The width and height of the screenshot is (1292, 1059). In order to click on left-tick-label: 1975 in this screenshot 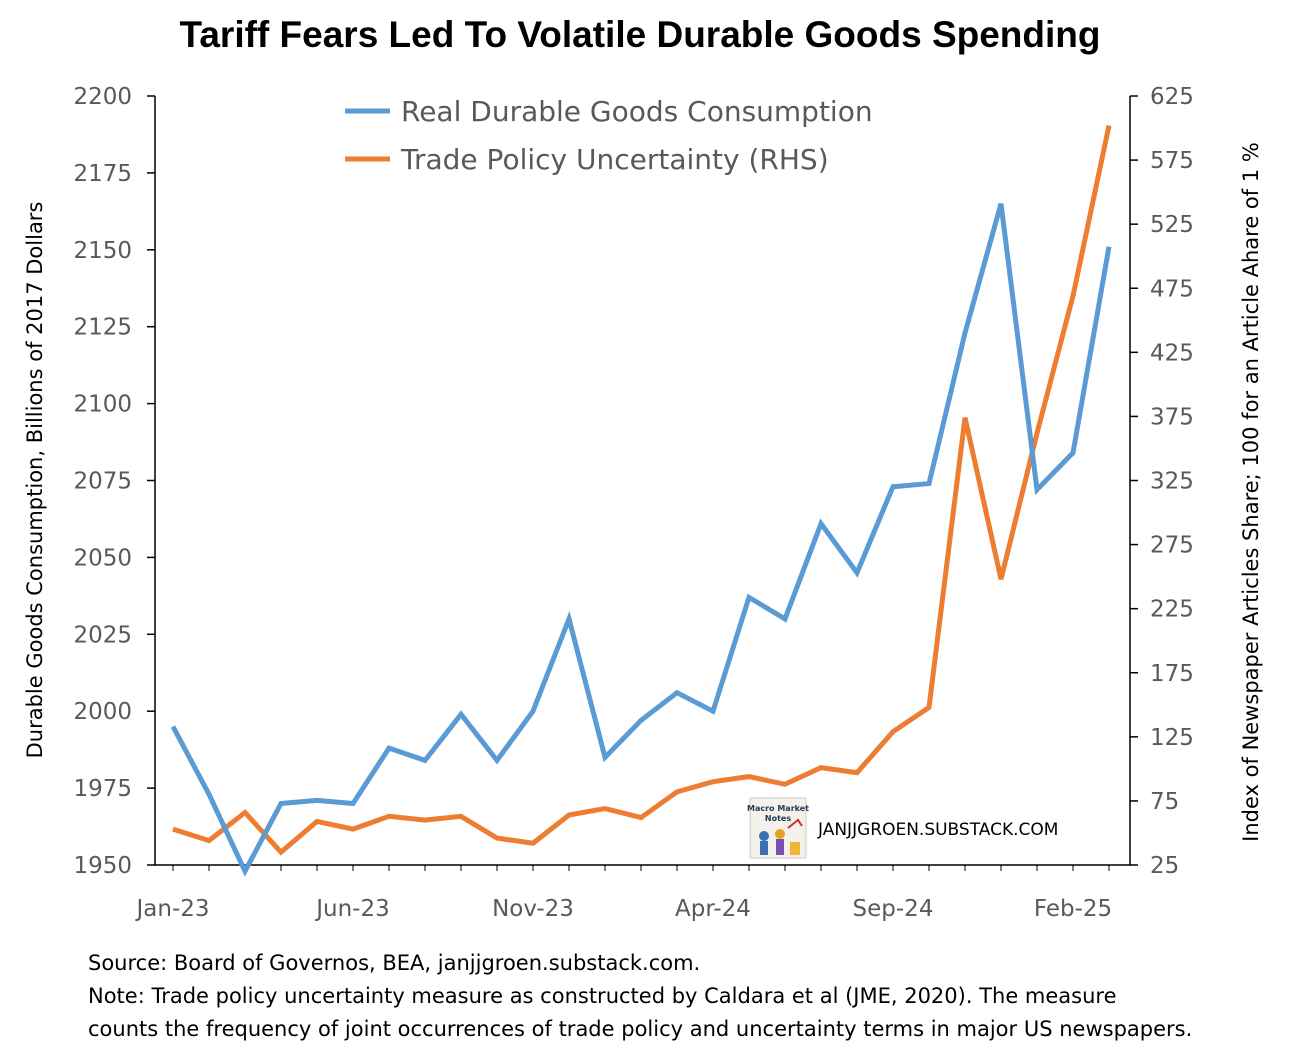, I will do `click(102, 789)`.